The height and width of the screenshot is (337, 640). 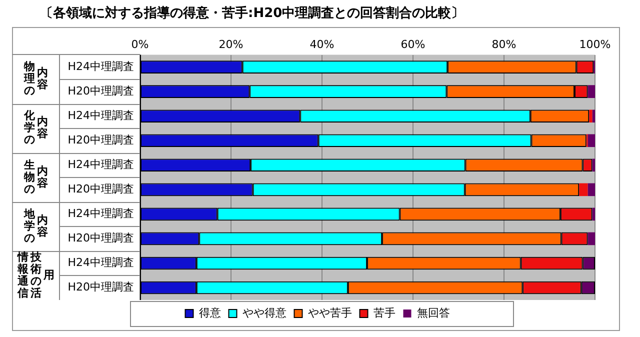 What do you see at coordinates (504, 45) in the screenshot?
I see `x-tick-label: 80%` at bounding box center [504, 45].